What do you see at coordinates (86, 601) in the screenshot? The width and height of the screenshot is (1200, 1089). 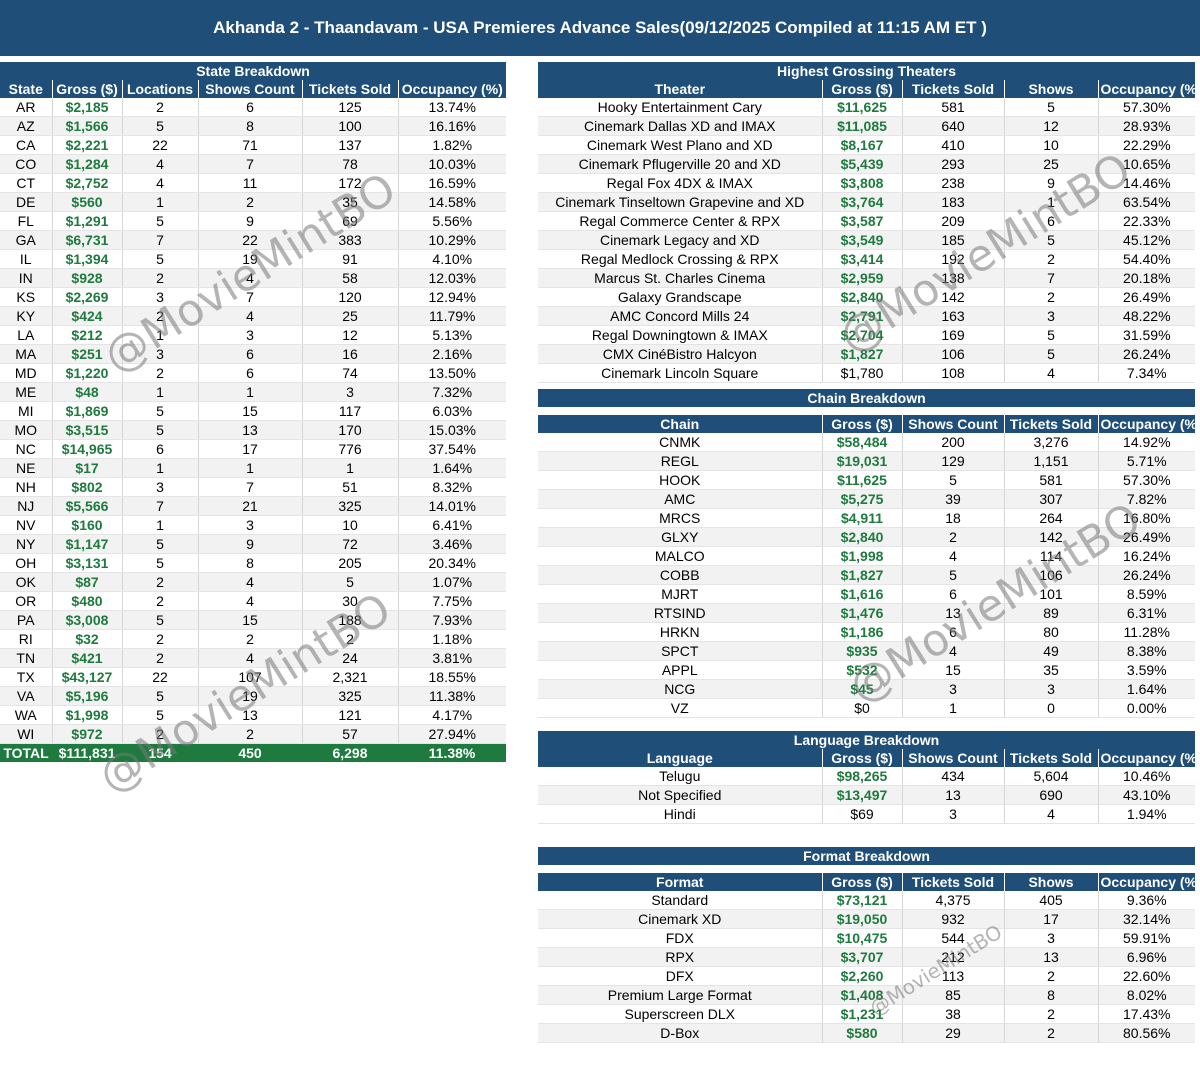 I see `state-cell: $480` at bounding box center [86, 601].